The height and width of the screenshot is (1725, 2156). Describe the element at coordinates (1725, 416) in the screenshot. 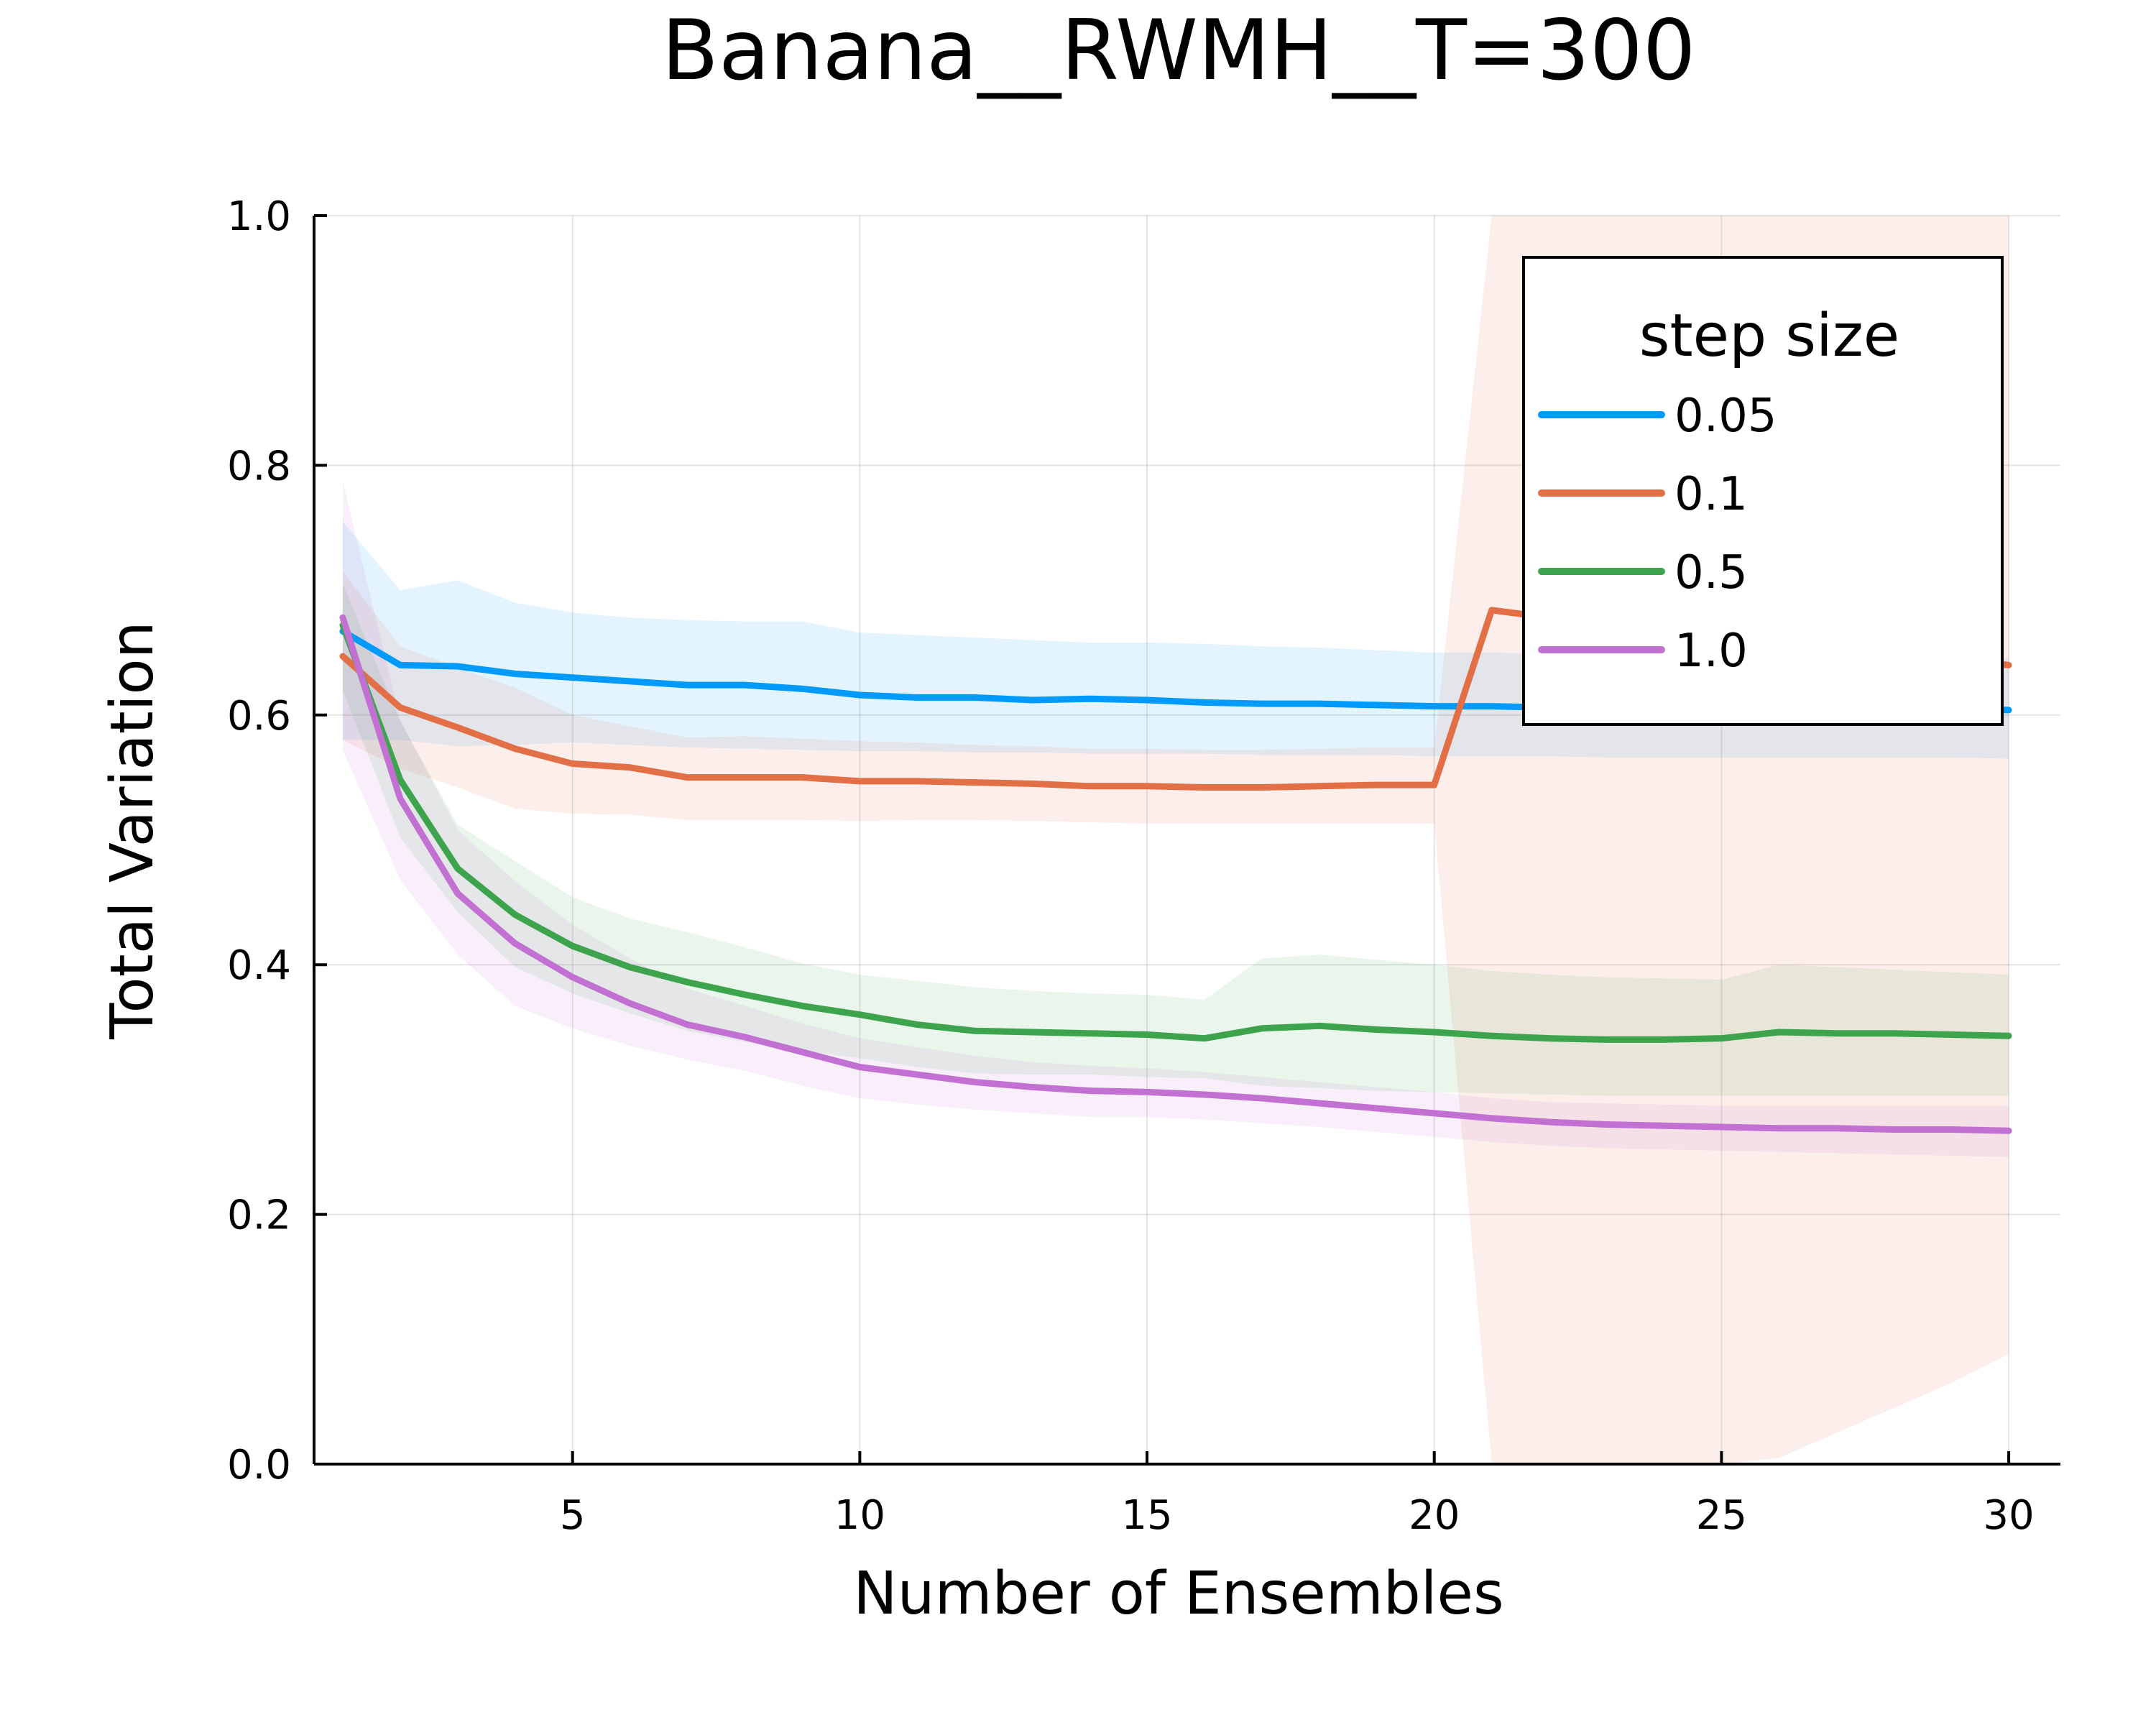

I see `legend-label-0.05: 0.05` at that location.